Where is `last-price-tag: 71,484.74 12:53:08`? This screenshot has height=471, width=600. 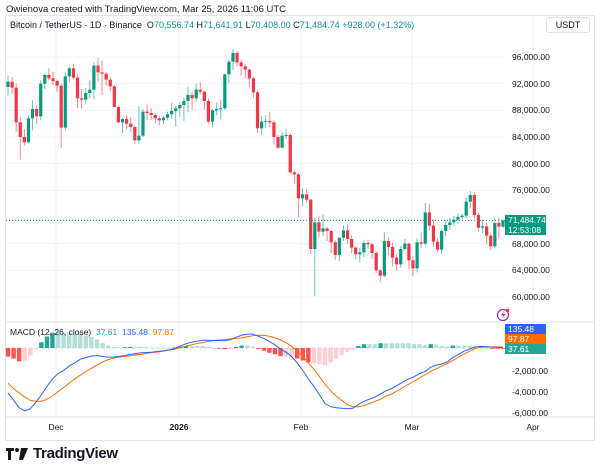
last-price-tag: 71,484.74 12:53:08 is located at coordinates (525, 225).